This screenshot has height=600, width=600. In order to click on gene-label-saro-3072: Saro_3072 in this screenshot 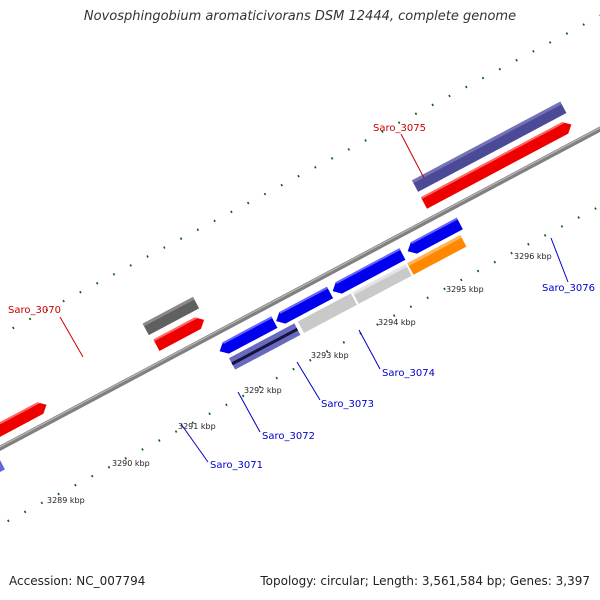, I will do `click(288, 436)`.